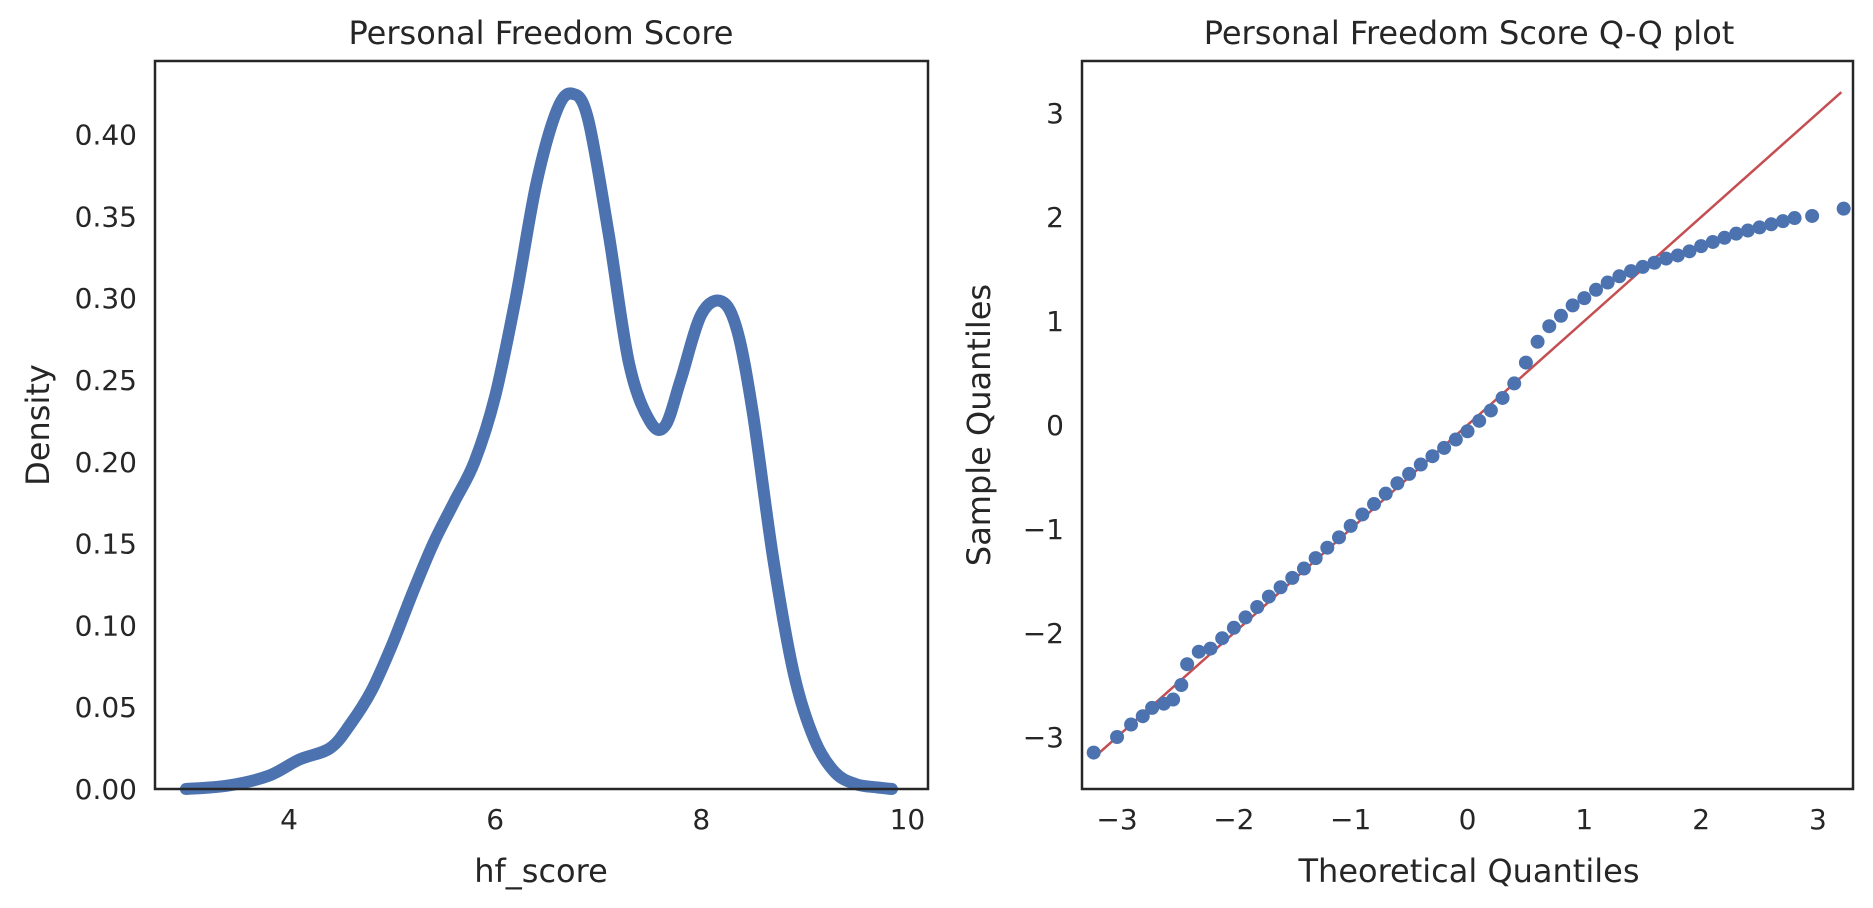  Describe the element at coordinates (908, 819) in the screenshot. I see `density-x-tick-label: 10` at that location.